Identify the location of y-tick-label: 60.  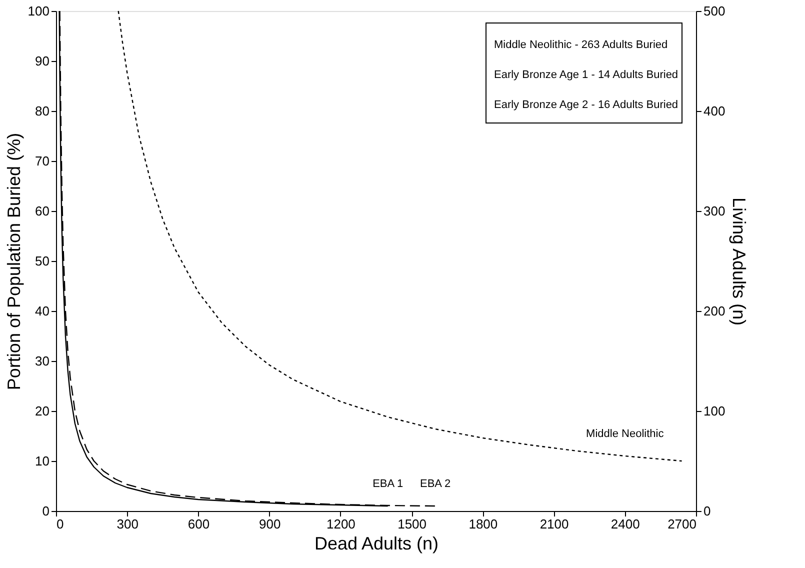
(42, 211).